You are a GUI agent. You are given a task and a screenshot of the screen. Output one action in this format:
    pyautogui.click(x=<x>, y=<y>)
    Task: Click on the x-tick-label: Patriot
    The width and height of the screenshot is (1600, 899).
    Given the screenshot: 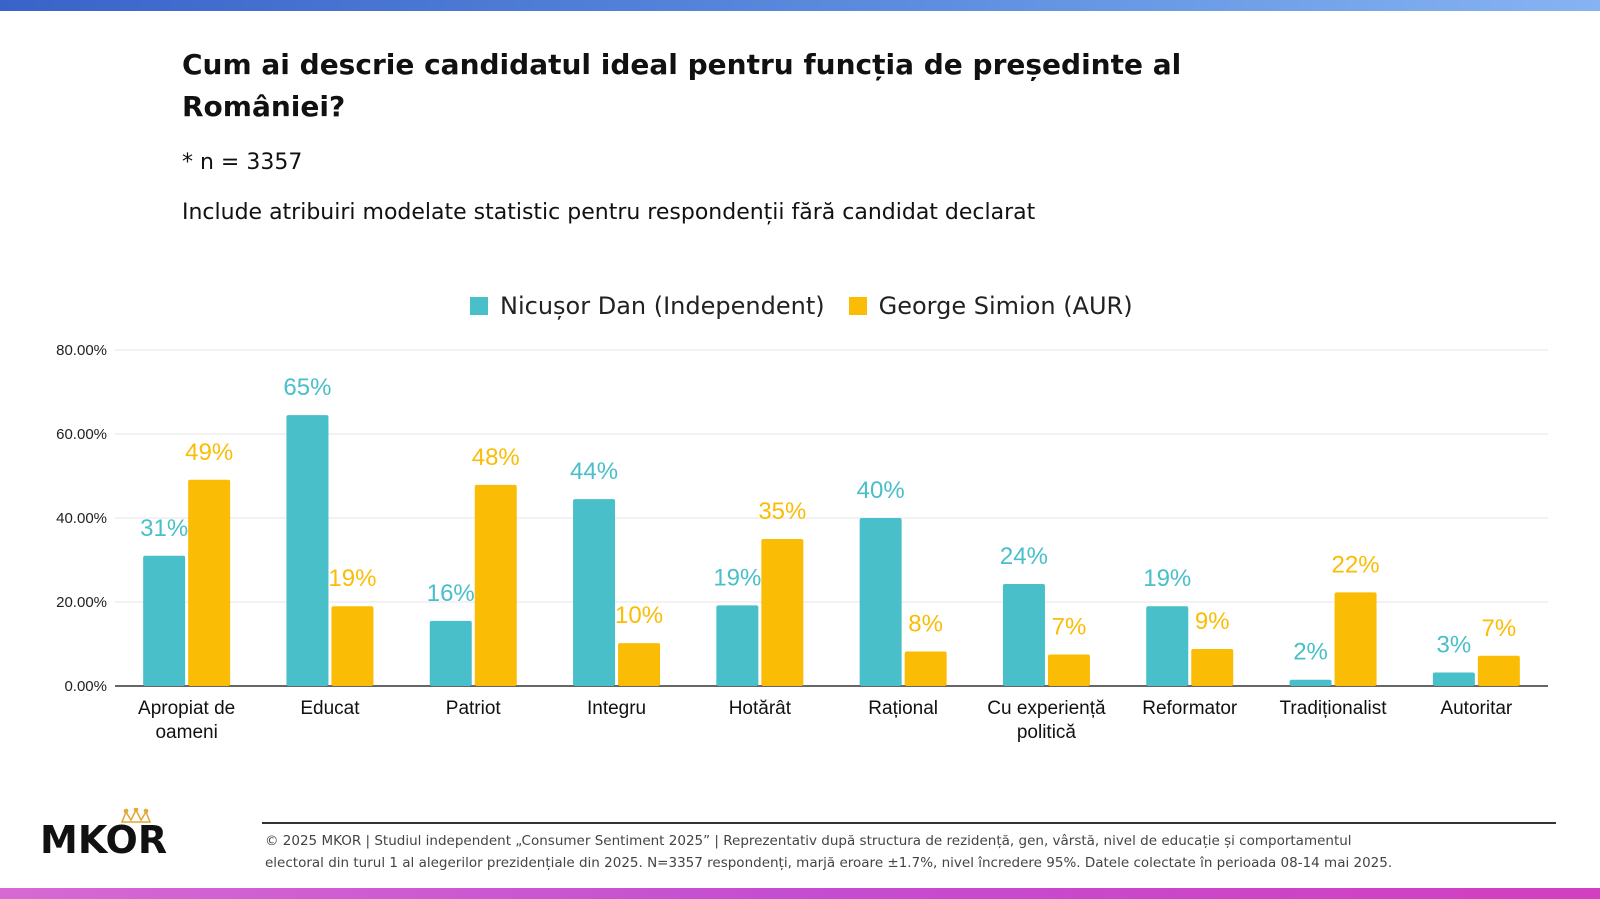 What is the action you would take?
    pyautogui.click(x=474, y=708)
    